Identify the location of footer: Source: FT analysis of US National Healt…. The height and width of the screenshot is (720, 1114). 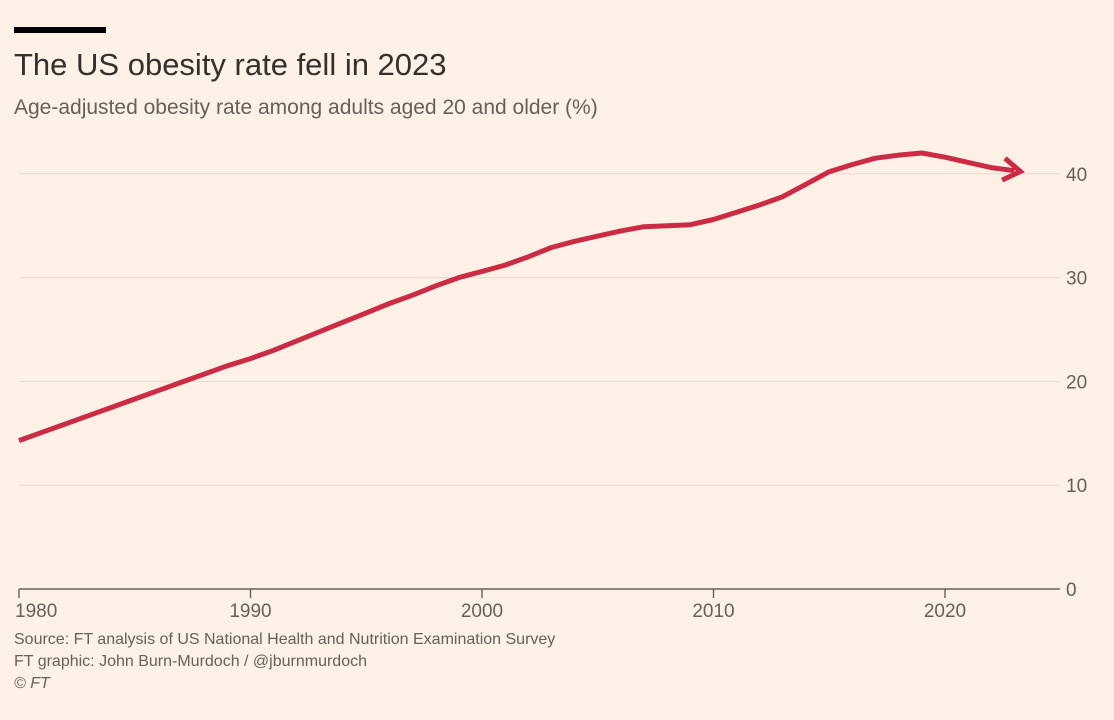
(284, 662).